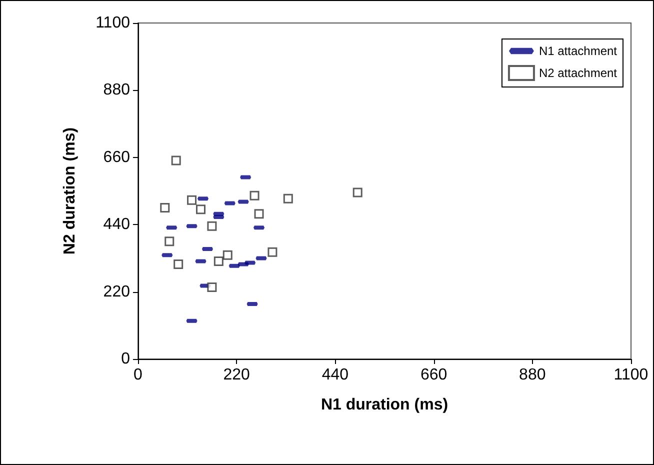  What do you see at coordinates (236, 375) in the screenshot?
I see `x-tick-label: 220` at bounding box center [236, 375].